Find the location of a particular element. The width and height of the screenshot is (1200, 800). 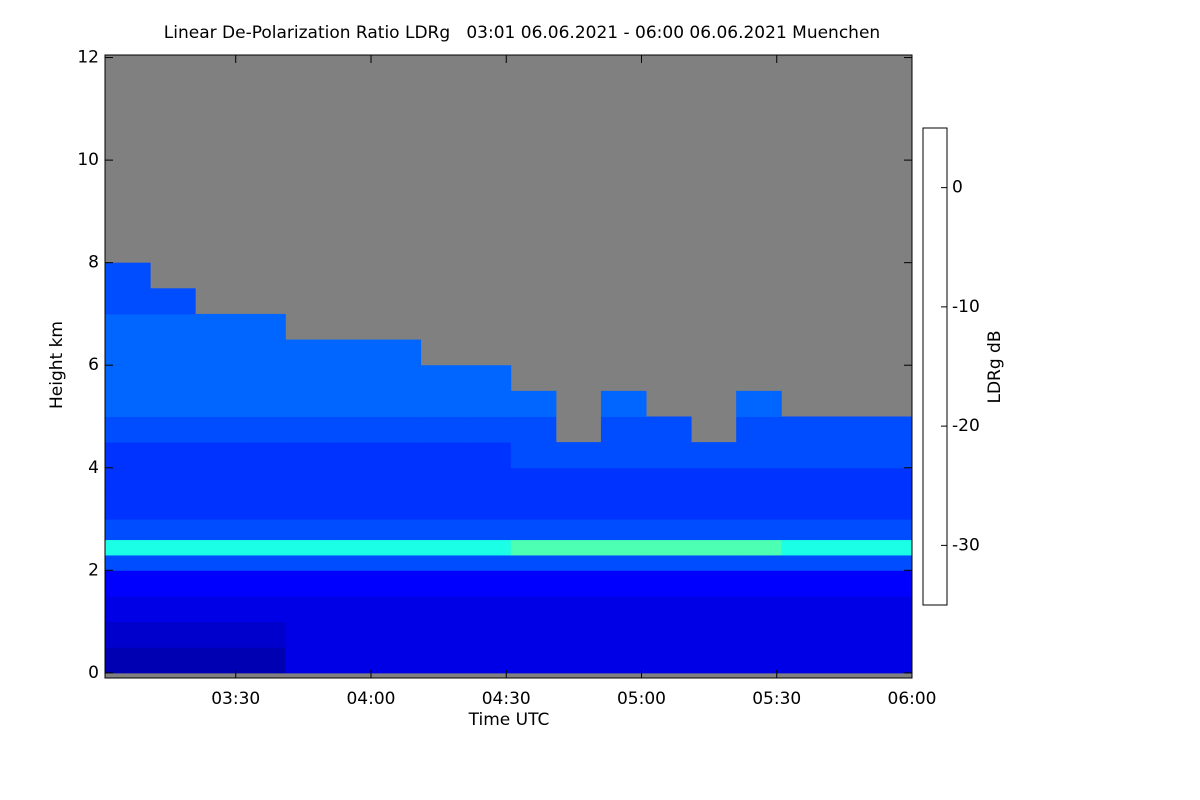

y-tick-label: 4 is located at coordinates (93, 468).